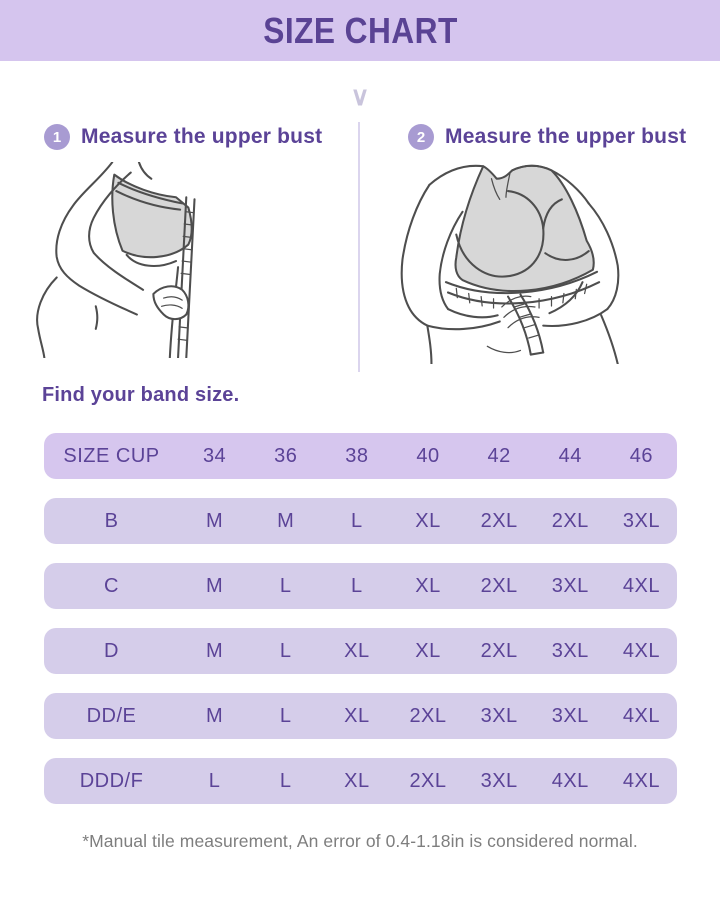 The height and width of the screenshot is (900, 720). What do you see at coordinates (111, 521) in the screenshot?
I see `cup-label: B` at bounding box center [111, 521].